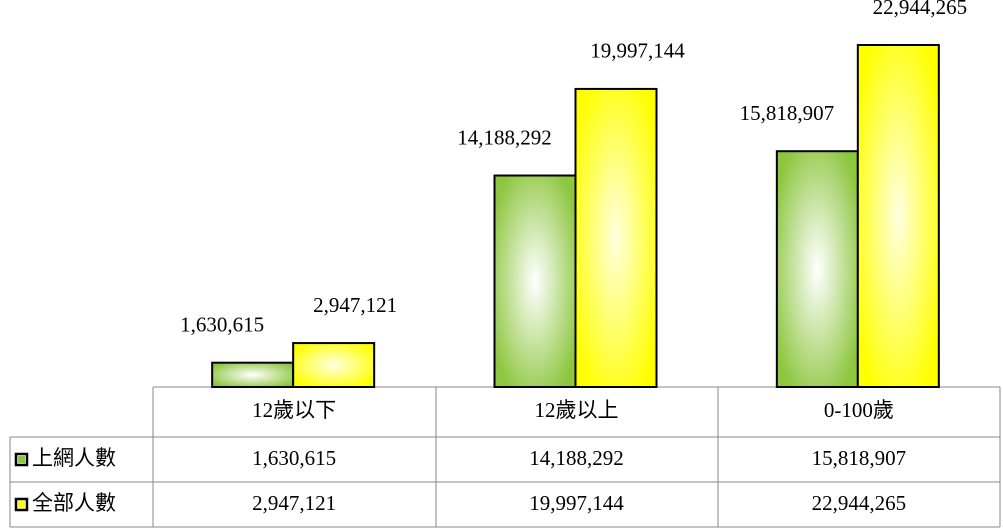  Describe the element at coordinates (576, 503) in the screenshot. I see `table-cell: 19,997,144` at that location.